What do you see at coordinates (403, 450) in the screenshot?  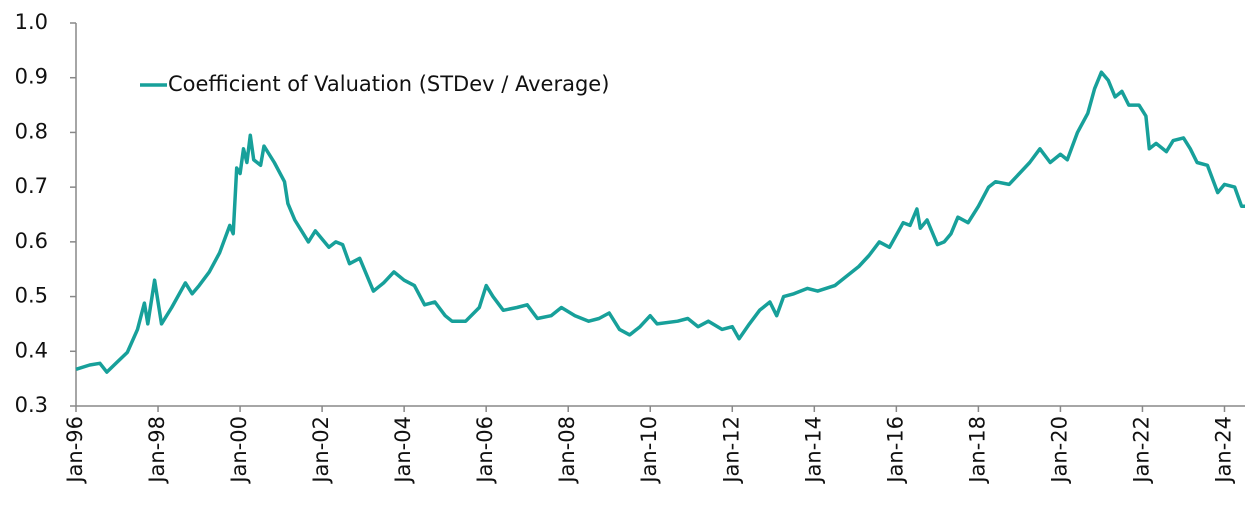 I see `x-tick-label: Jan-04` at bounding box center [403, 450].